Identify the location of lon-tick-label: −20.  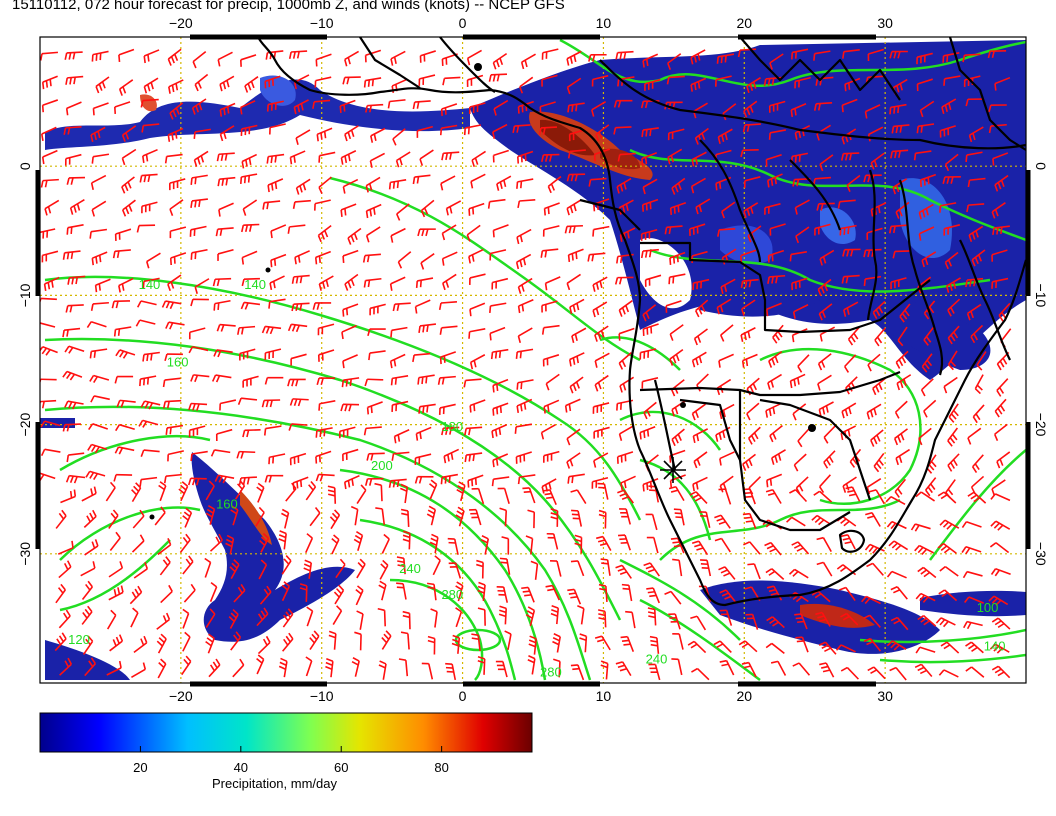
(181, 23).